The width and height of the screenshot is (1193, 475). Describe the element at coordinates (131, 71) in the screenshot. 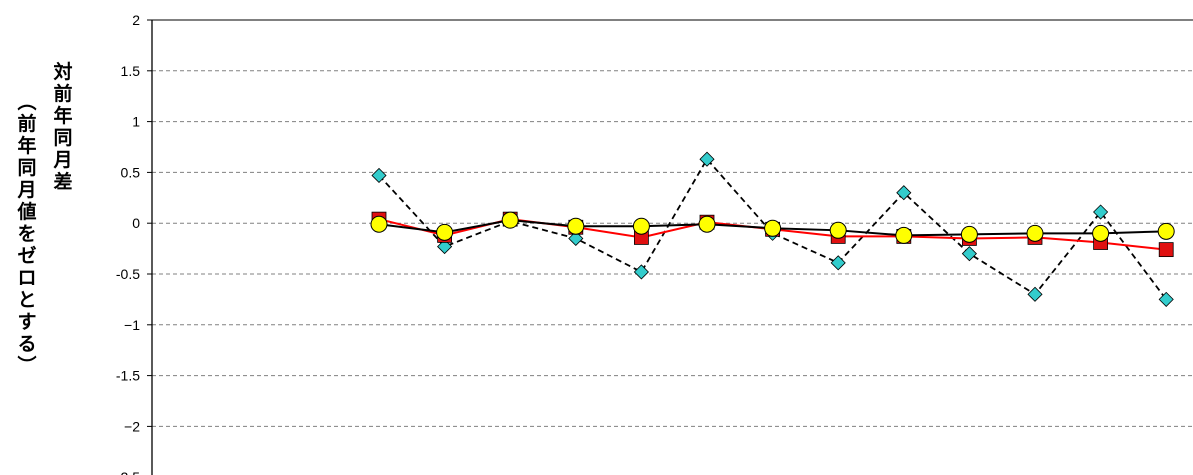

I see `y-tick-label: 1.5` at that location.